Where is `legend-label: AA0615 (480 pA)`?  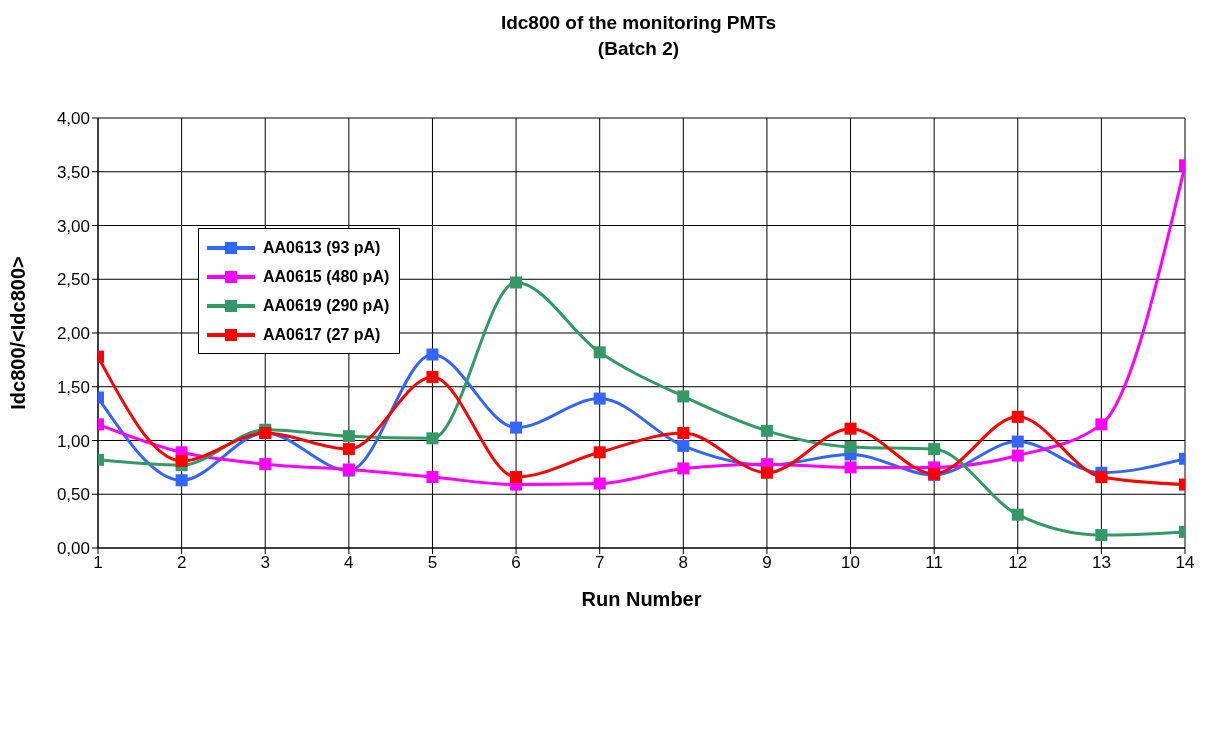 legend-label: AA0615 (480 pA) is located at coordinates (326, 276).